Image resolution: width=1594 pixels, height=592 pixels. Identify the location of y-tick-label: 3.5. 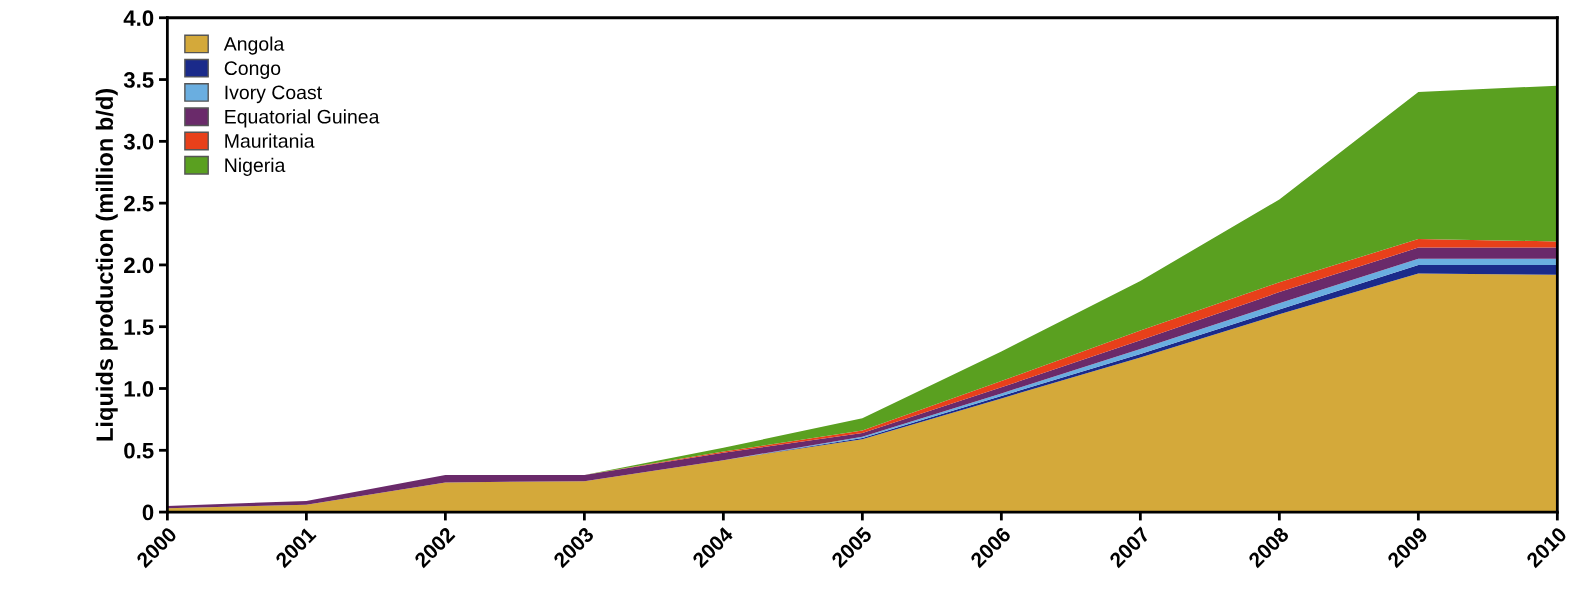
(138, 80).